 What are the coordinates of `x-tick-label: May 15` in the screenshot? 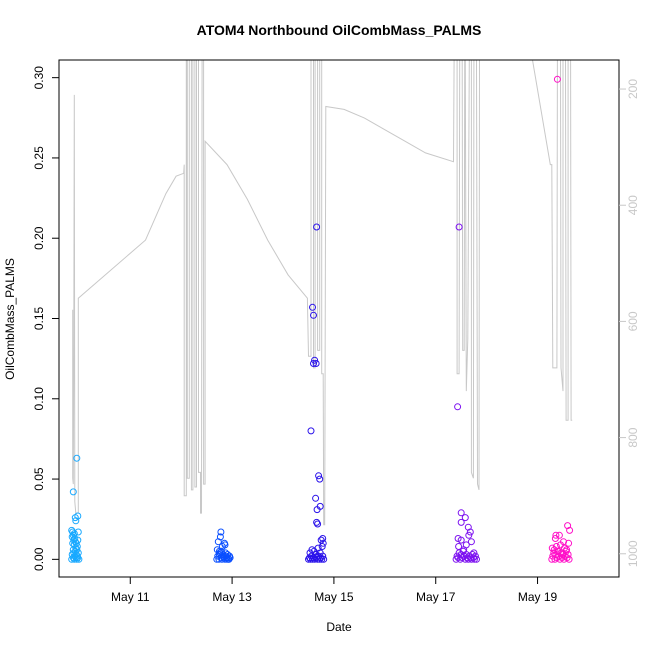 It's located at (334, 597).